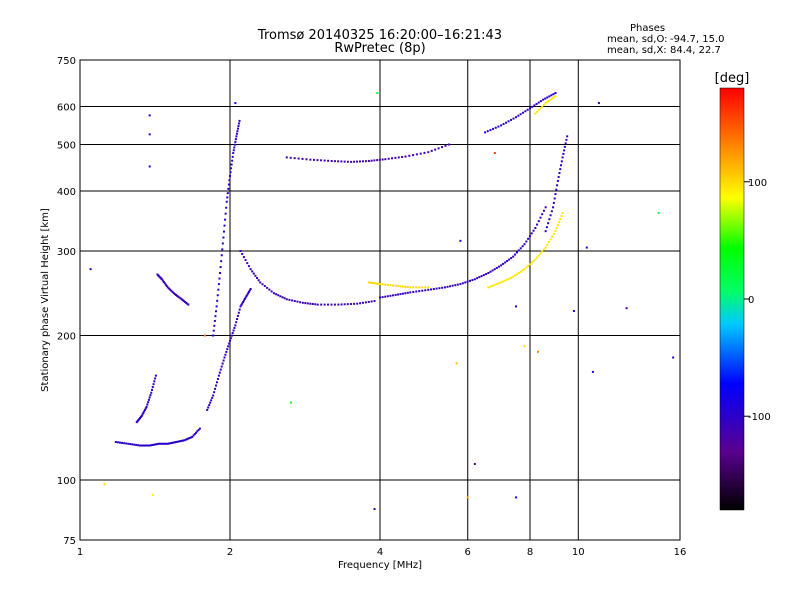  Describe the element at coordinates (732, 299) in the screenshot. I see `colorbar` at that location.